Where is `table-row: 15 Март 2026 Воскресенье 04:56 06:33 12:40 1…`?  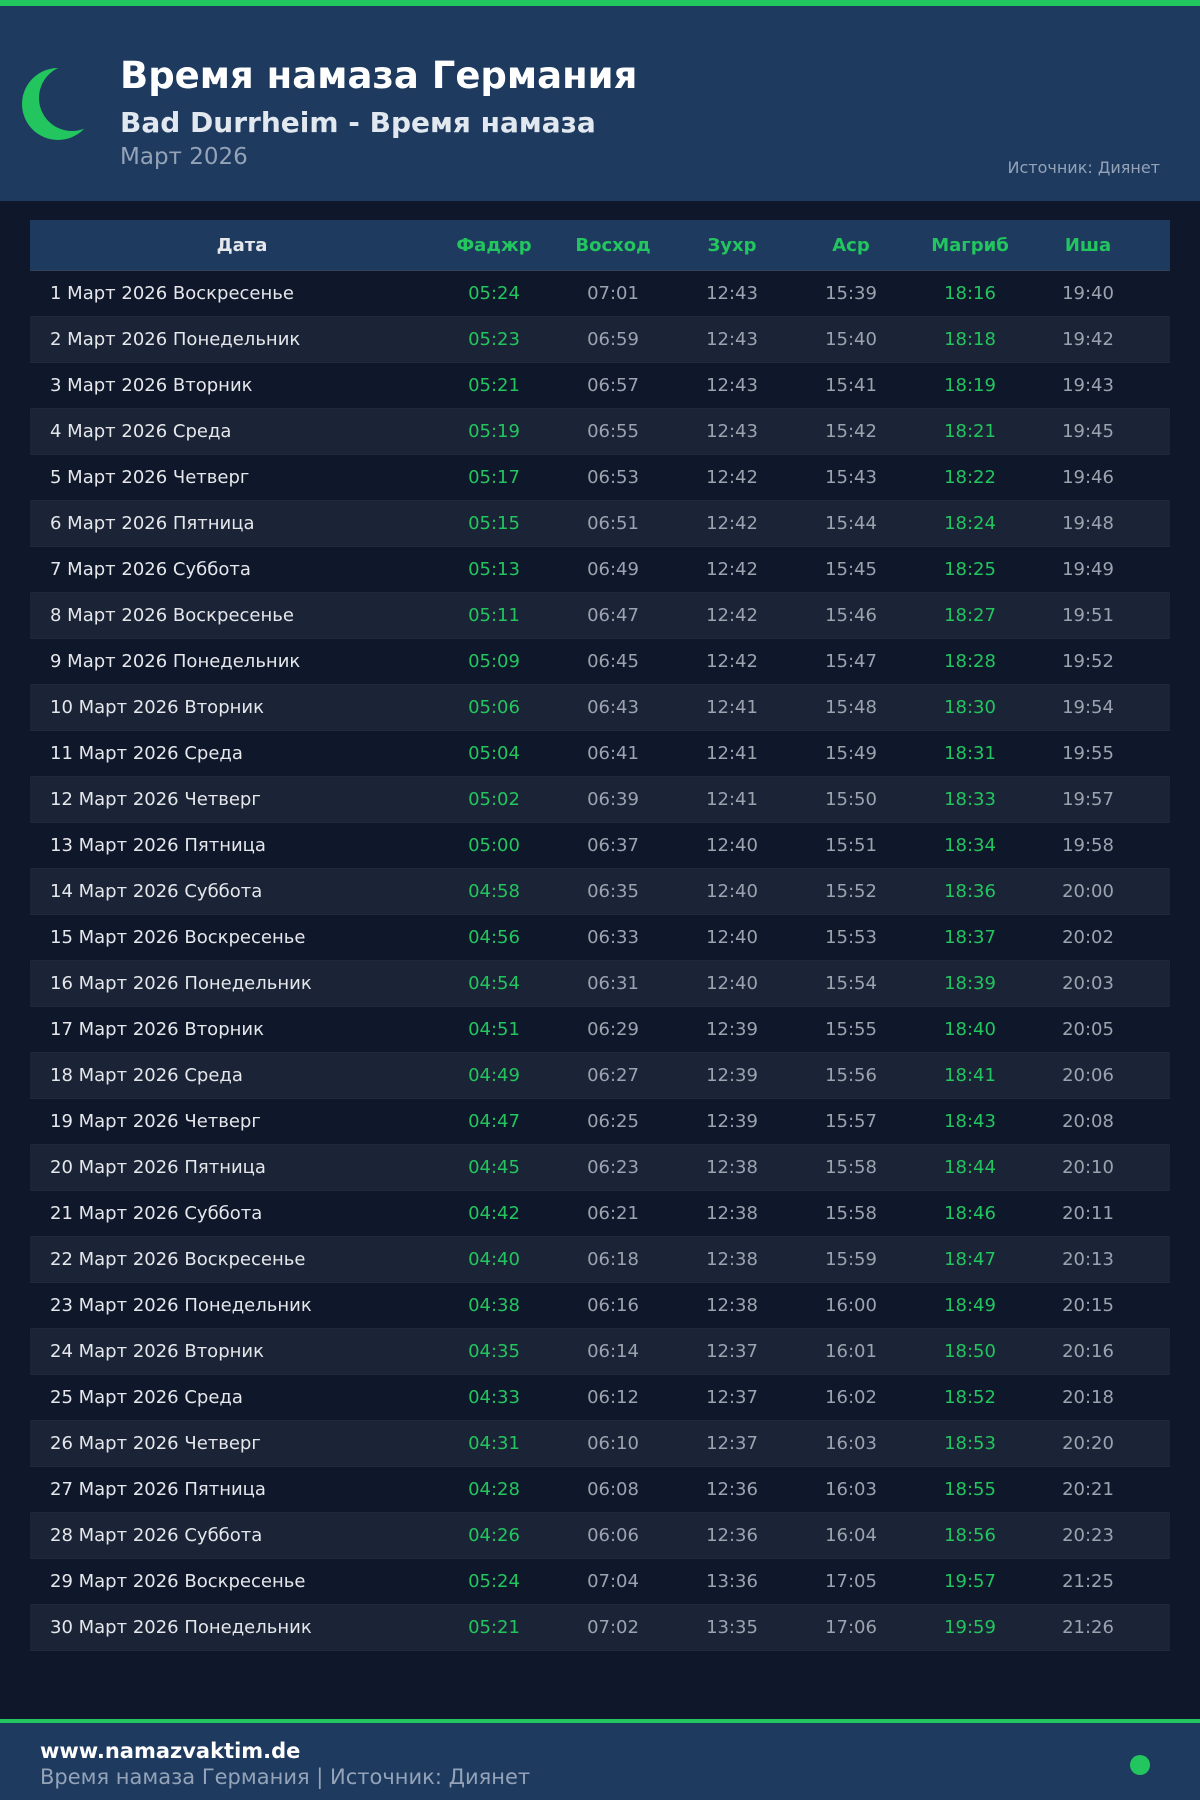 table-row: 15 Март 2026 Воскресенье 04:56 06:33 12:40 1… is located at coordinates (600, 938).